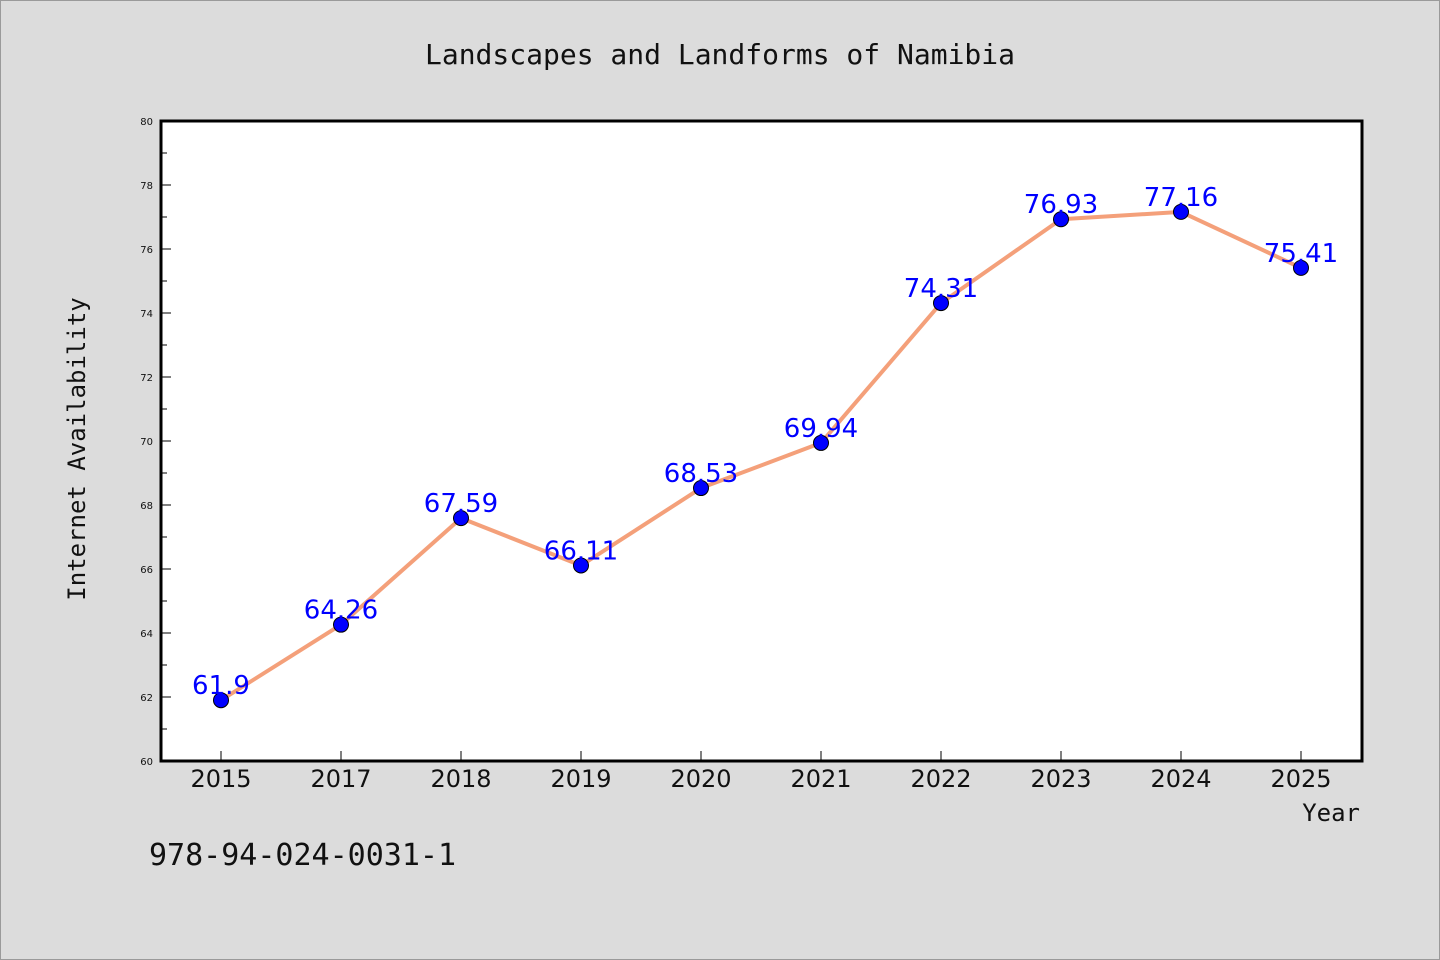 The image size is (1440, 960). Describe the element at coordinates (220, 779) in the screenshot. I see `x-tick-label: 2015` at that location.